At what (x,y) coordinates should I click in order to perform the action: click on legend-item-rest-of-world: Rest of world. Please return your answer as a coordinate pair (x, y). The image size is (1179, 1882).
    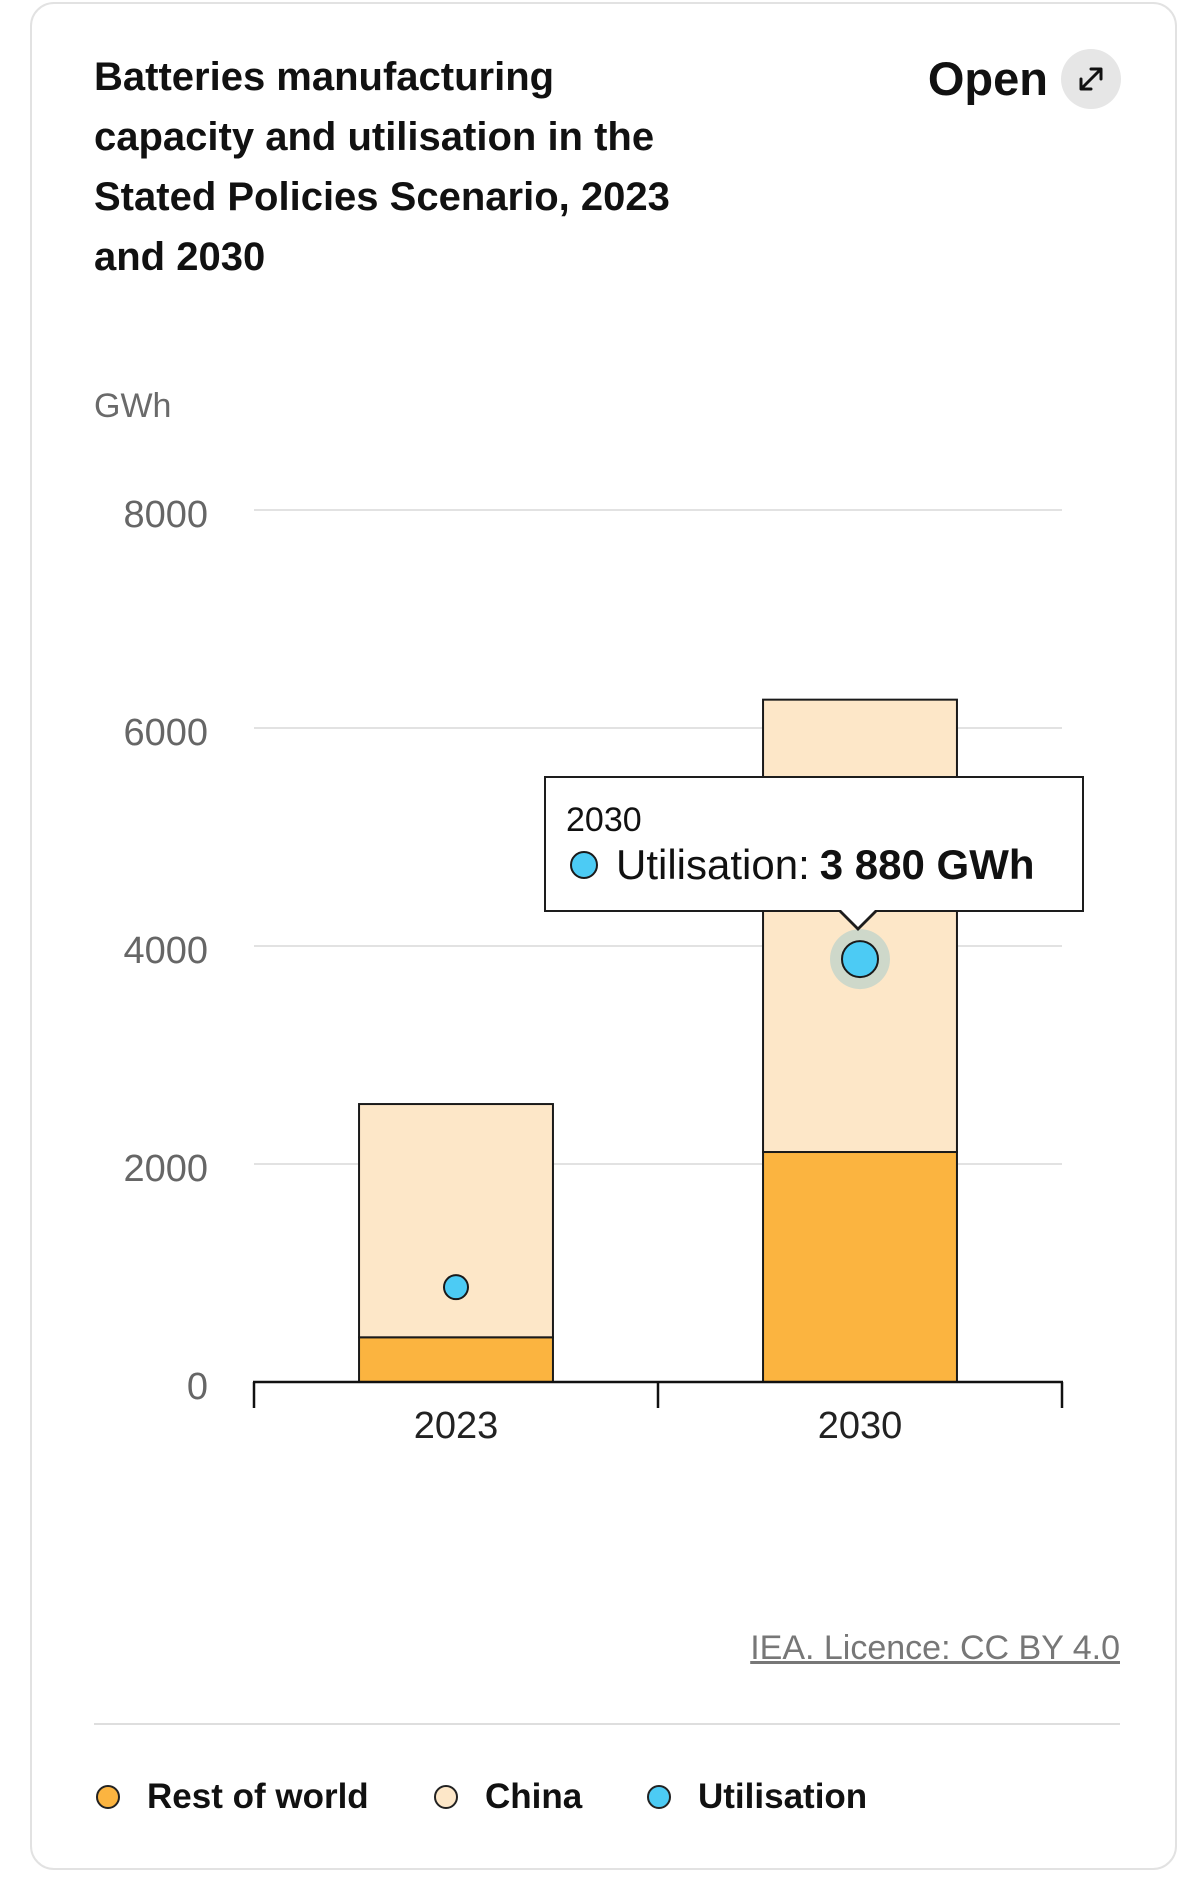
    Looking at the image, I should click on (232, 1797).